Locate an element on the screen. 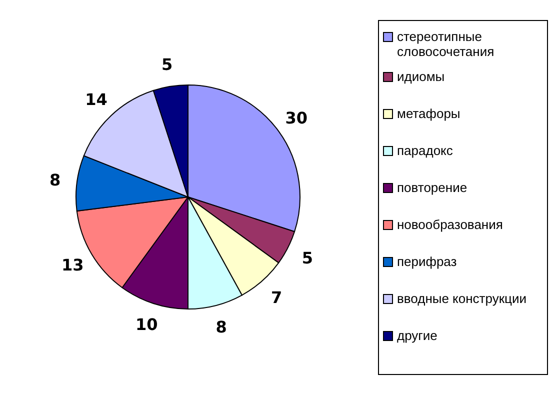  legend-label: идиомы is located at coordinates (421, 76).